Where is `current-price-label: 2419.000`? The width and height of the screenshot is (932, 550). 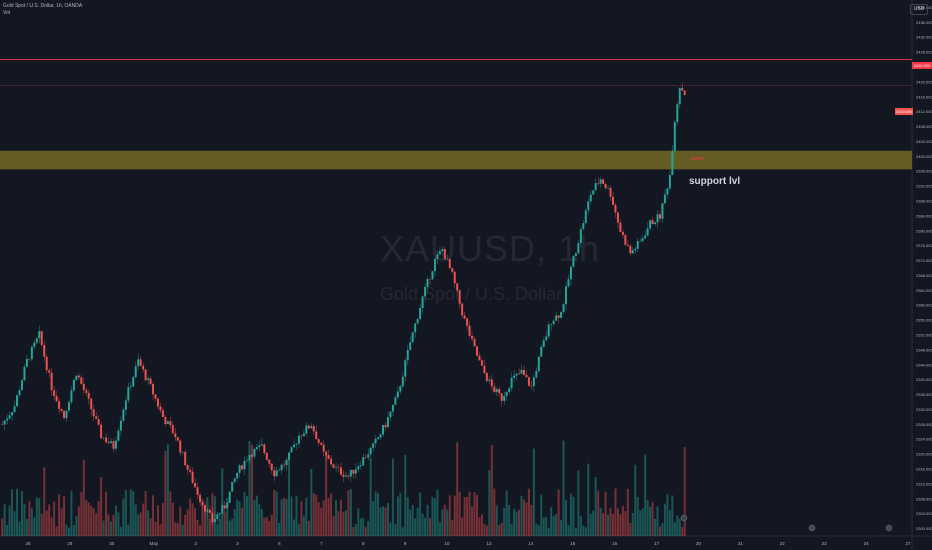 current-price-label: 2419.000 is located at coordinates (904, 111).